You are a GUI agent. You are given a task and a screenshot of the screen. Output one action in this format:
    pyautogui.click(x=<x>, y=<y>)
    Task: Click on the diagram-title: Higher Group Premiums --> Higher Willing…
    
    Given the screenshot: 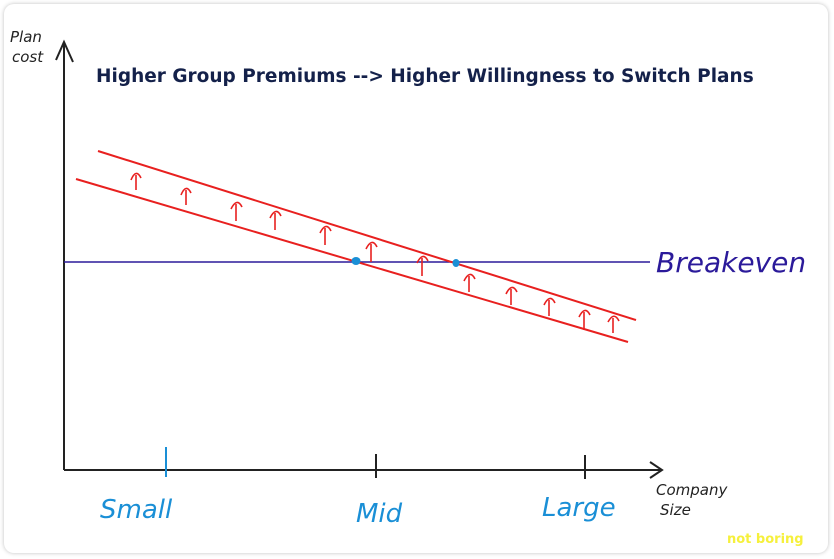 What is the action you would take?
    pyautogui.click(x=425, y=76)
    